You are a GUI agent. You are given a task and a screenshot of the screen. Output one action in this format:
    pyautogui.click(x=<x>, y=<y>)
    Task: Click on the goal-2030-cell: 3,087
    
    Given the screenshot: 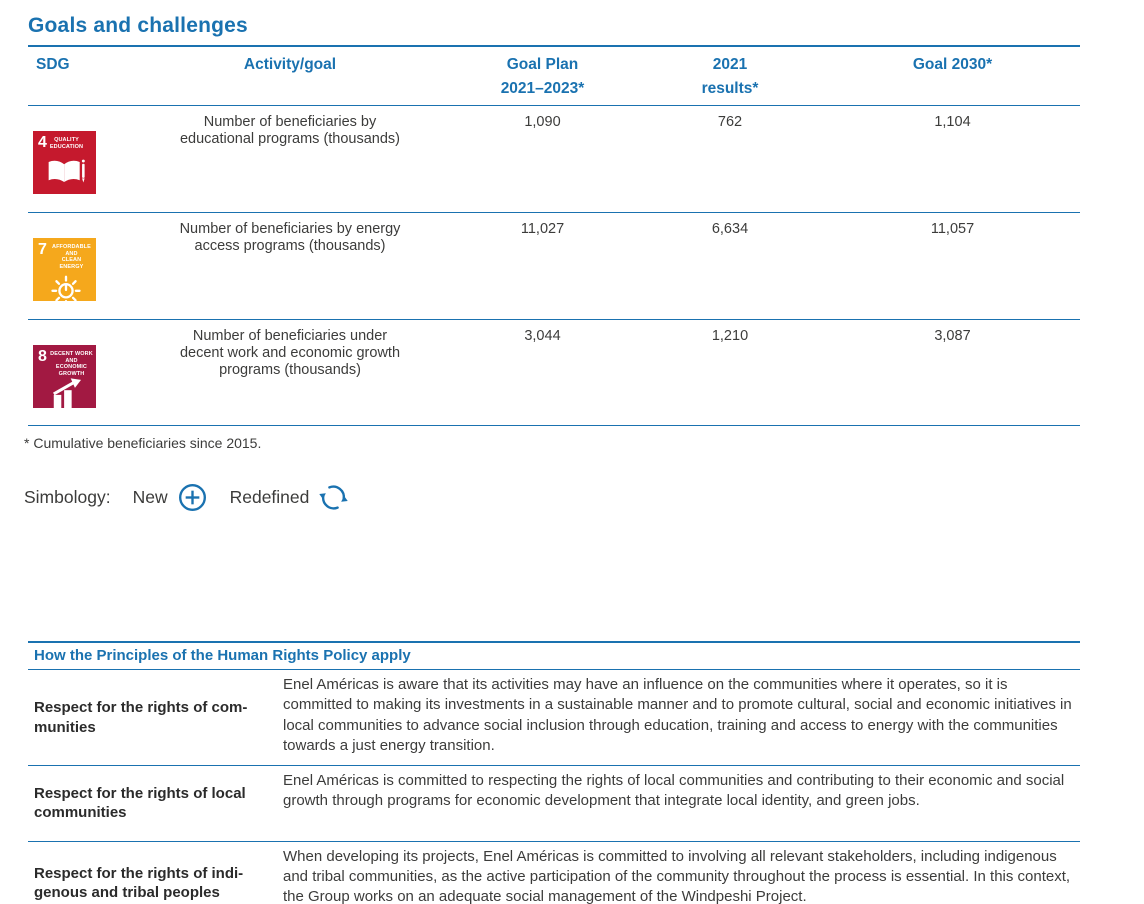 What is the action you would take?
    pyautogui.click(x=952, y=335)
    